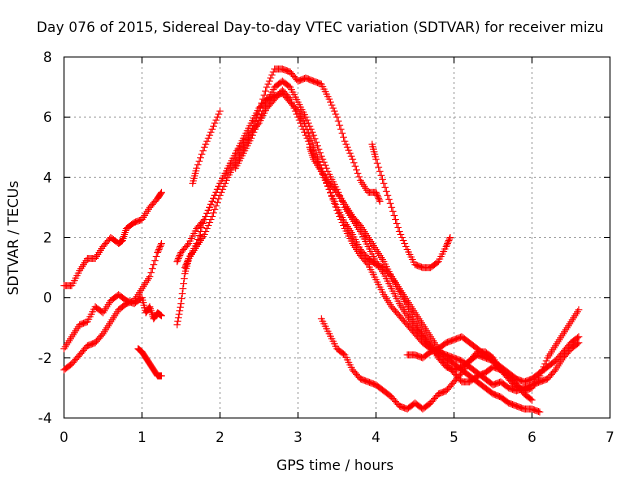 The width and height of the screenshot is (640, 480). I want to click on x-tick-label: 0, so click(64, 438).